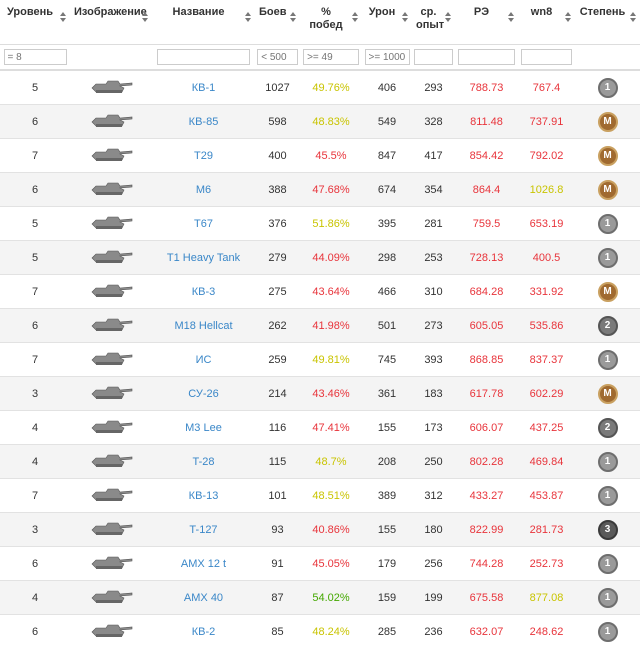  What do you see at coordinates (203, 631) in the screenshot?
I see `tank-link: КВ-2` at bounding box center [203, 631].